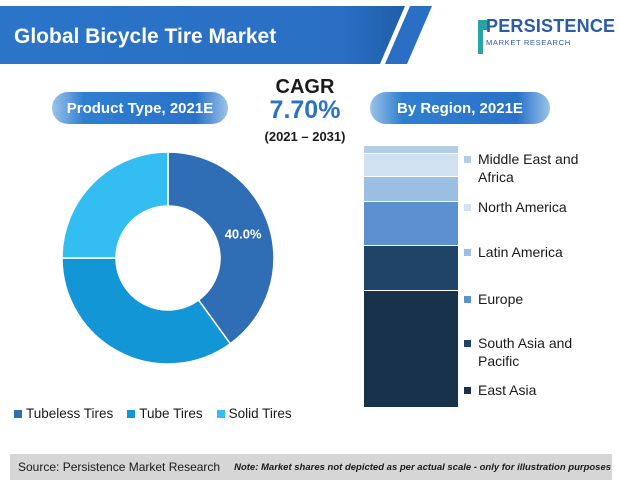  What do you see at coordinates (483, 37) in the screenshot?
I see `logo-mark-icon` at bounding box center [483, 37].